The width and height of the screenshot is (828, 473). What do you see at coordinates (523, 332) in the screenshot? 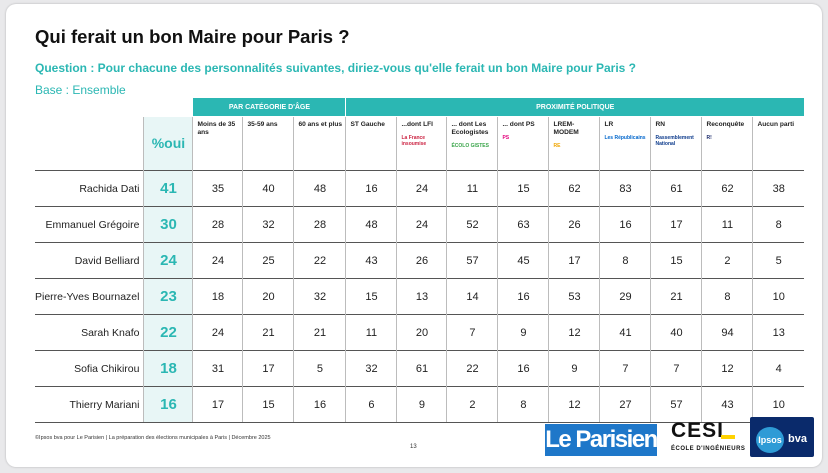
I see `table-cell-ps: 9` at bounding box center [523, 332].